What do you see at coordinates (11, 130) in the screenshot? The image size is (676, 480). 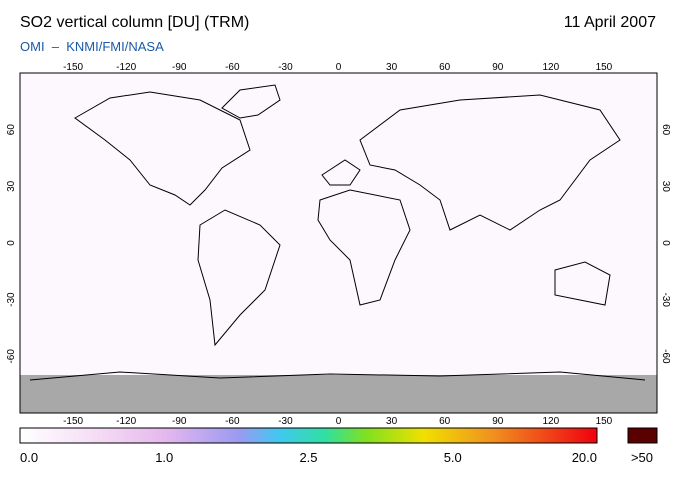 I see `lat-label-left: 60` at bounding box center [11, 130].